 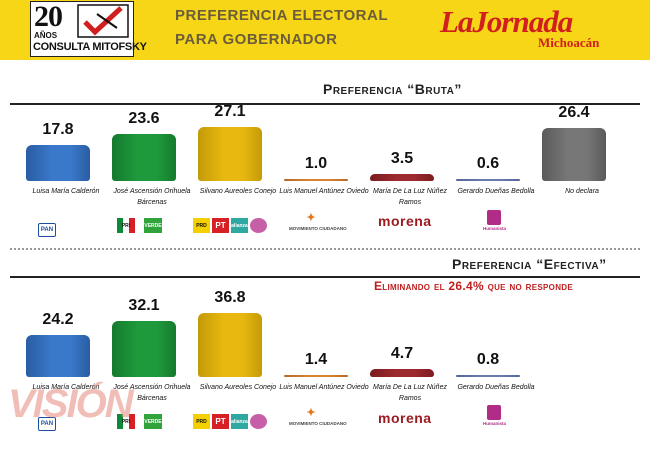 I want to click on section-bruta-rule, so click(x=325, y=104).